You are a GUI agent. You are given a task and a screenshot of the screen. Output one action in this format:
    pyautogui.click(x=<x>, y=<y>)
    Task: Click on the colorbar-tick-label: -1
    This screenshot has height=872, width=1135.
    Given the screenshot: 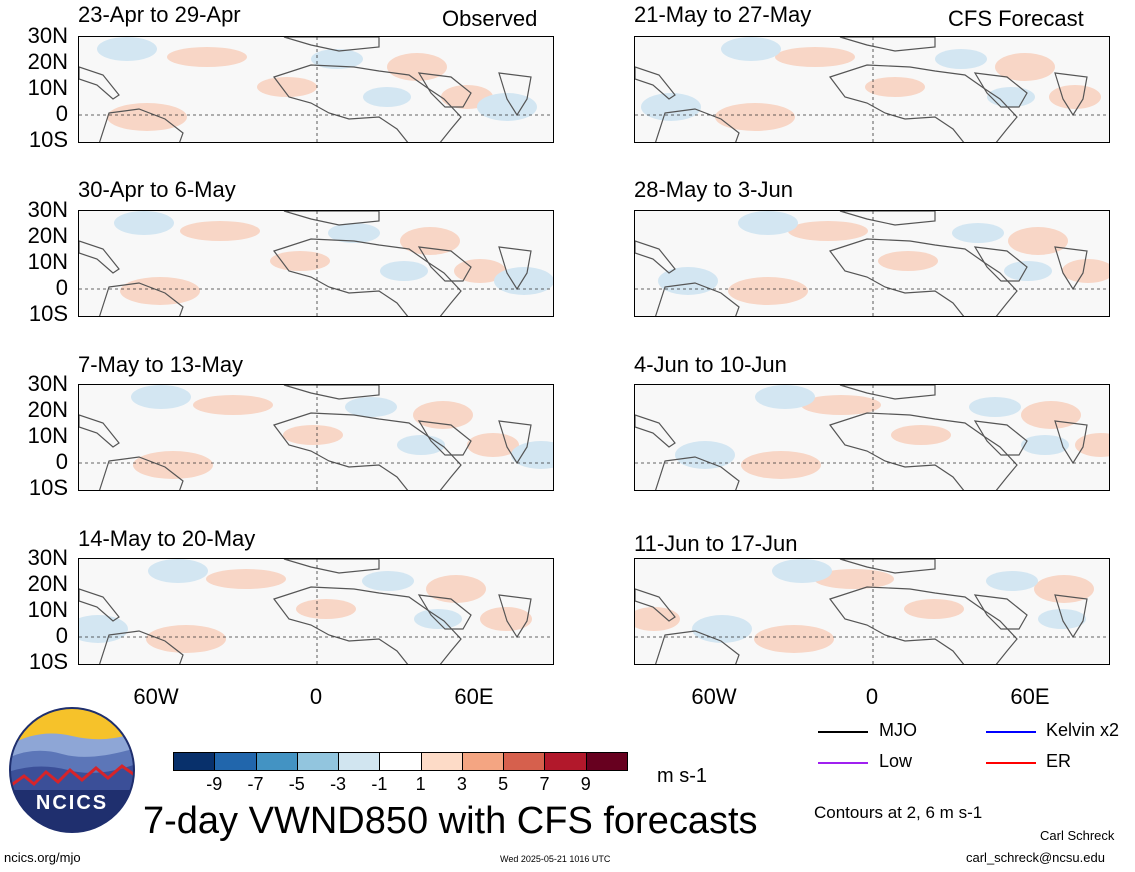 What is the action you would take?
    pyautogui.click(x=379, y=784)
    